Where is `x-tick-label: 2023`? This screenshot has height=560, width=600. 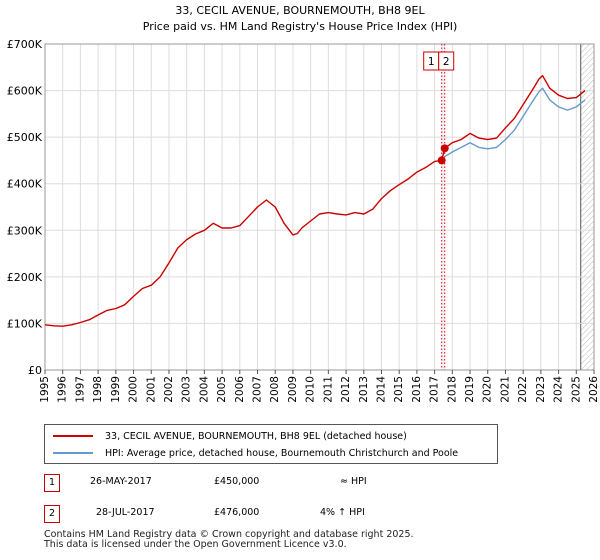
x-tick-label: 2023 is located at coordinates (541, 389).